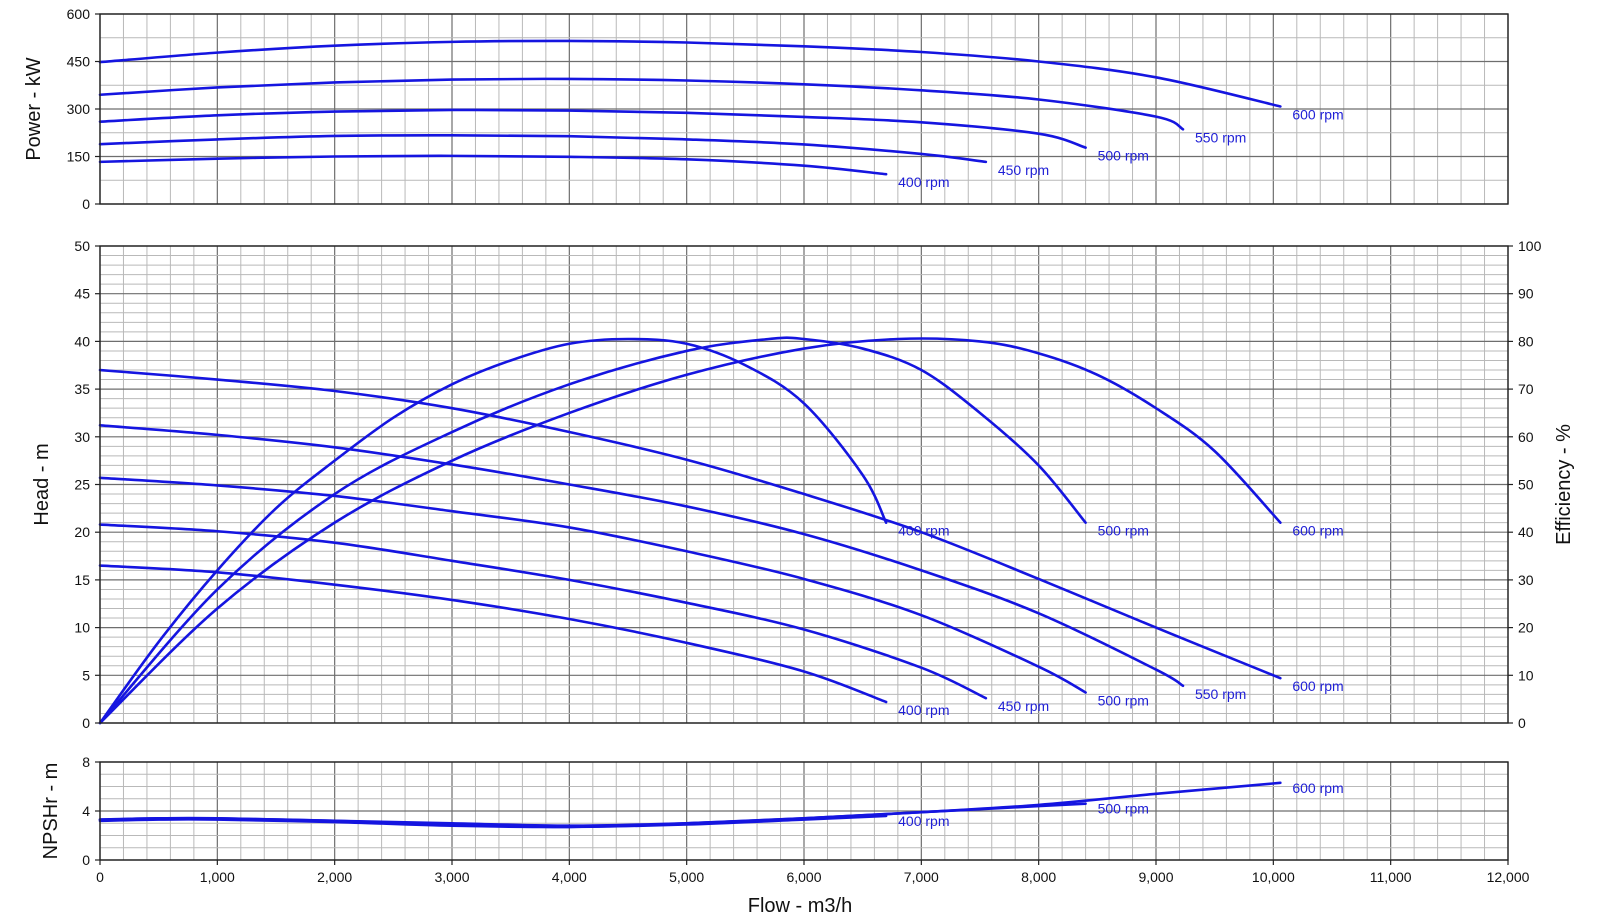 The width and height of the screenshot is (1600, 922). I want to click on y2-tick-label: 20, so click(1526, 628).